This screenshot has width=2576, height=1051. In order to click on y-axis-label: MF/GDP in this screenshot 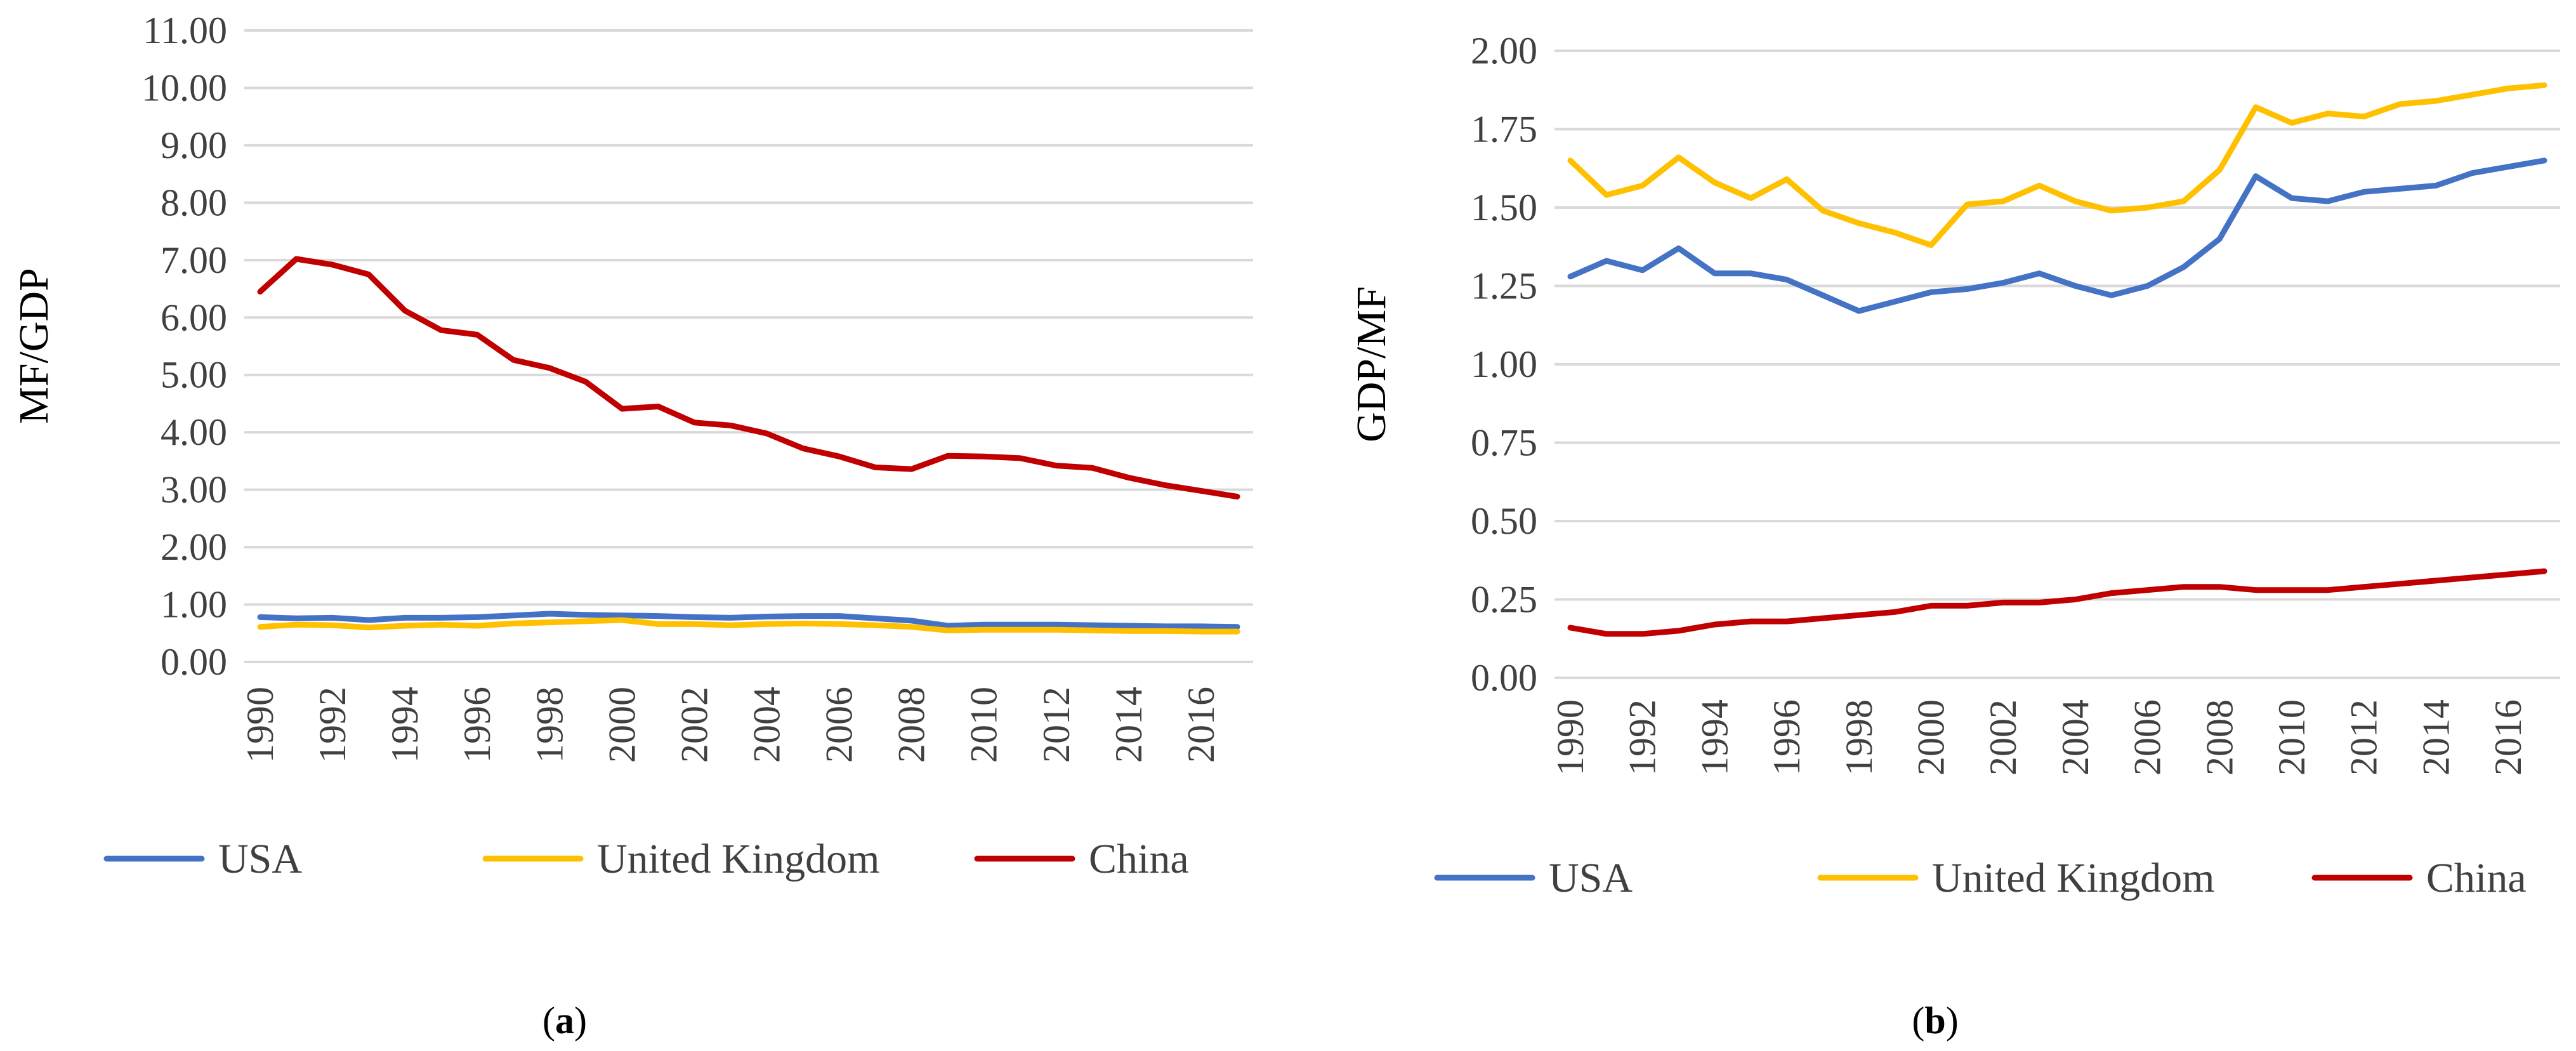, I will do `click(34, 346)`.